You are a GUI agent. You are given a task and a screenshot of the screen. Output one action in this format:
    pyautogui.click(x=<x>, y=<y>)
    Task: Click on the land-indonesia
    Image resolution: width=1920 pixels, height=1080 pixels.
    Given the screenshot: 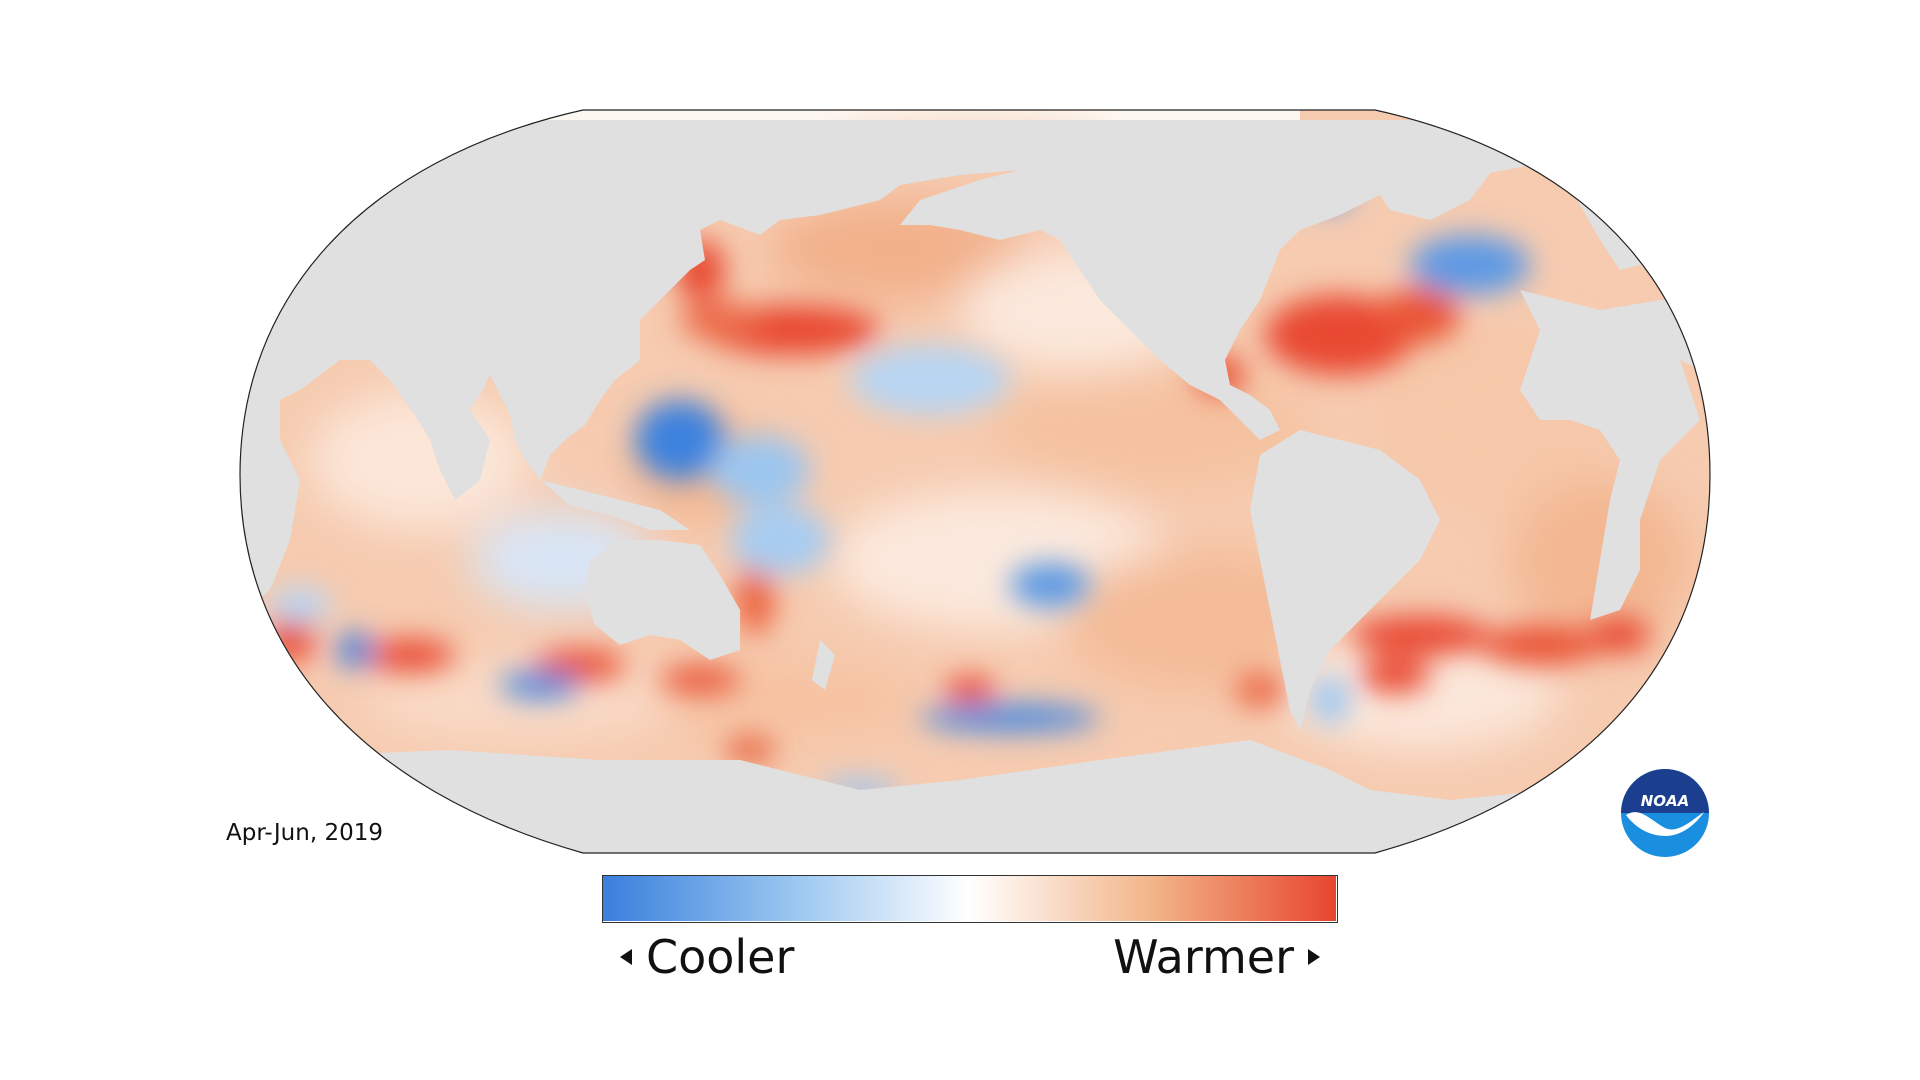 What is the action you would take?
    pyautogui.click(x=615, y=505)
    